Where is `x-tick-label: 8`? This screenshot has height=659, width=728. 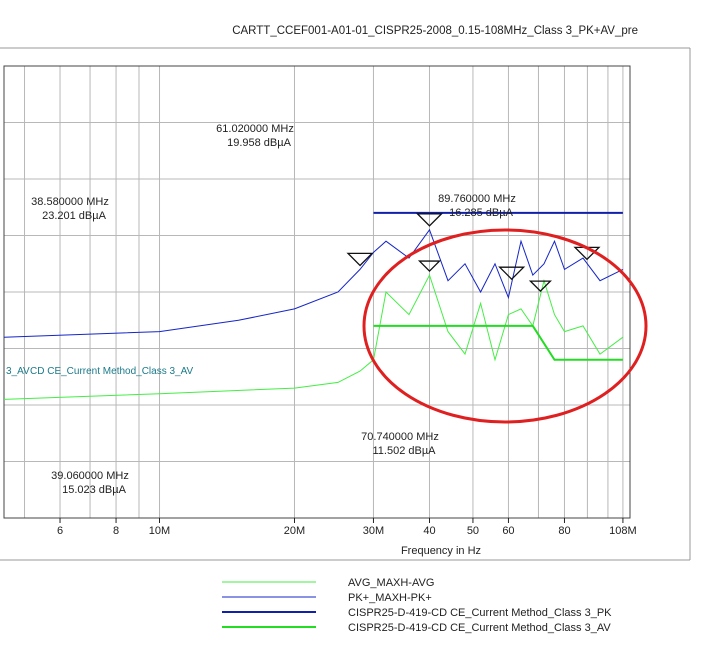 x-tick-label: 8 is located at coordinates (116, 531).